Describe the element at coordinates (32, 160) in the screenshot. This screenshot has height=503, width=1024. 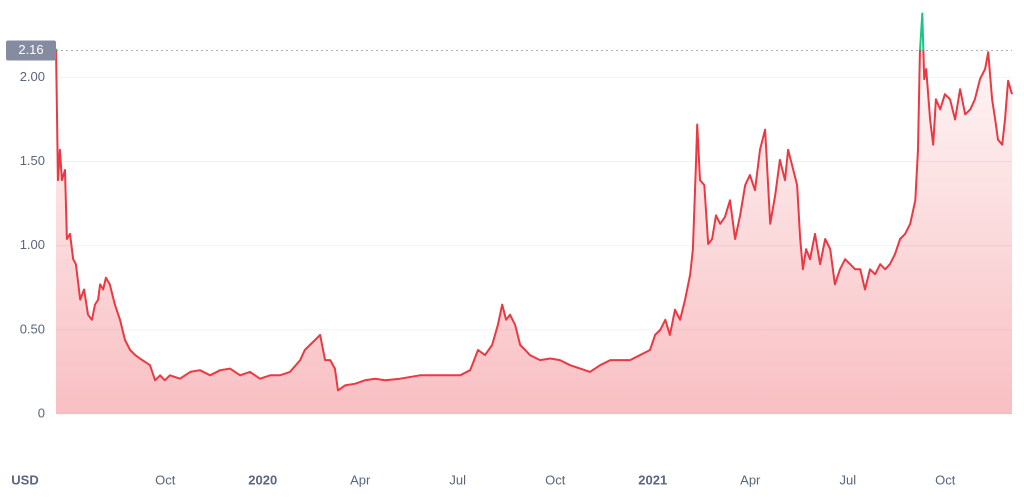
I see `y-tick-label: 1.50` at that location.